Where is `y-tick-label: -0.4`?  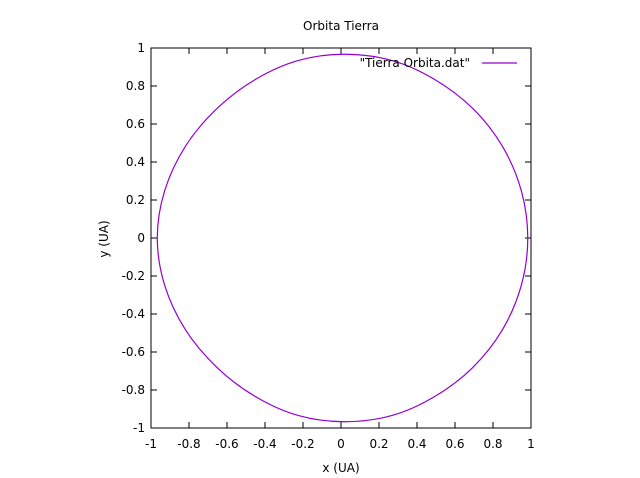 y-tick-label: -0.4 is located at coordinates (133, 314).